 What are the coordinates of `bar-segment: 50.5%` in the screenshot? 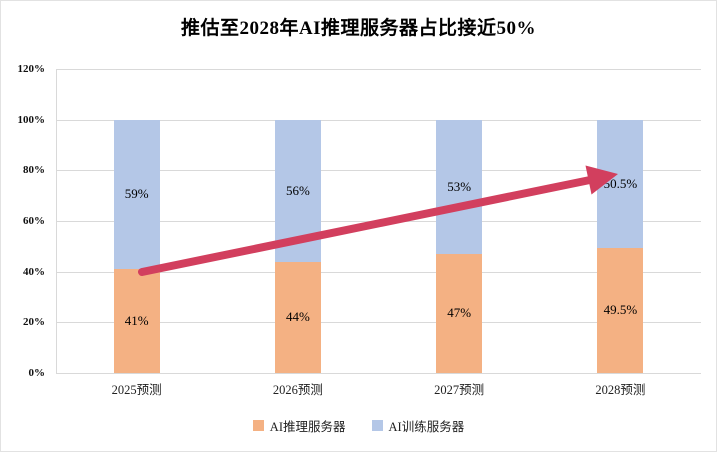 It's located at (620, 183).